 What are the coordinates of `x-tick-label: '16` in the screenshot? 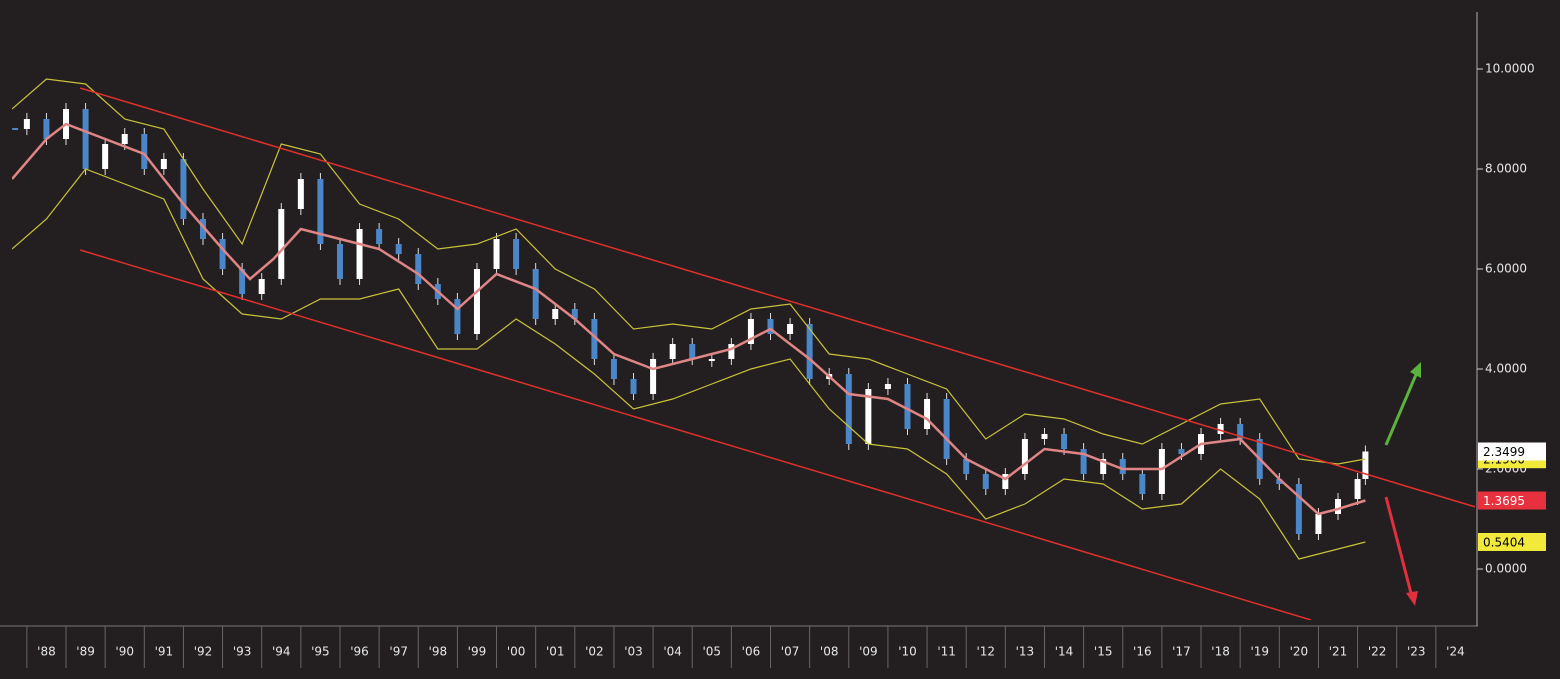 It's located at (1142, 652).